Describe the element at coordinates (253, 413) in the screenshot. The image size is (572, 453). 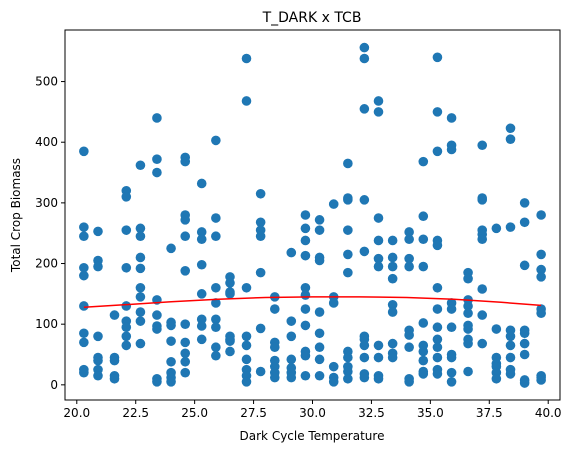
I see `x-tick-label: 27.5` at that location.